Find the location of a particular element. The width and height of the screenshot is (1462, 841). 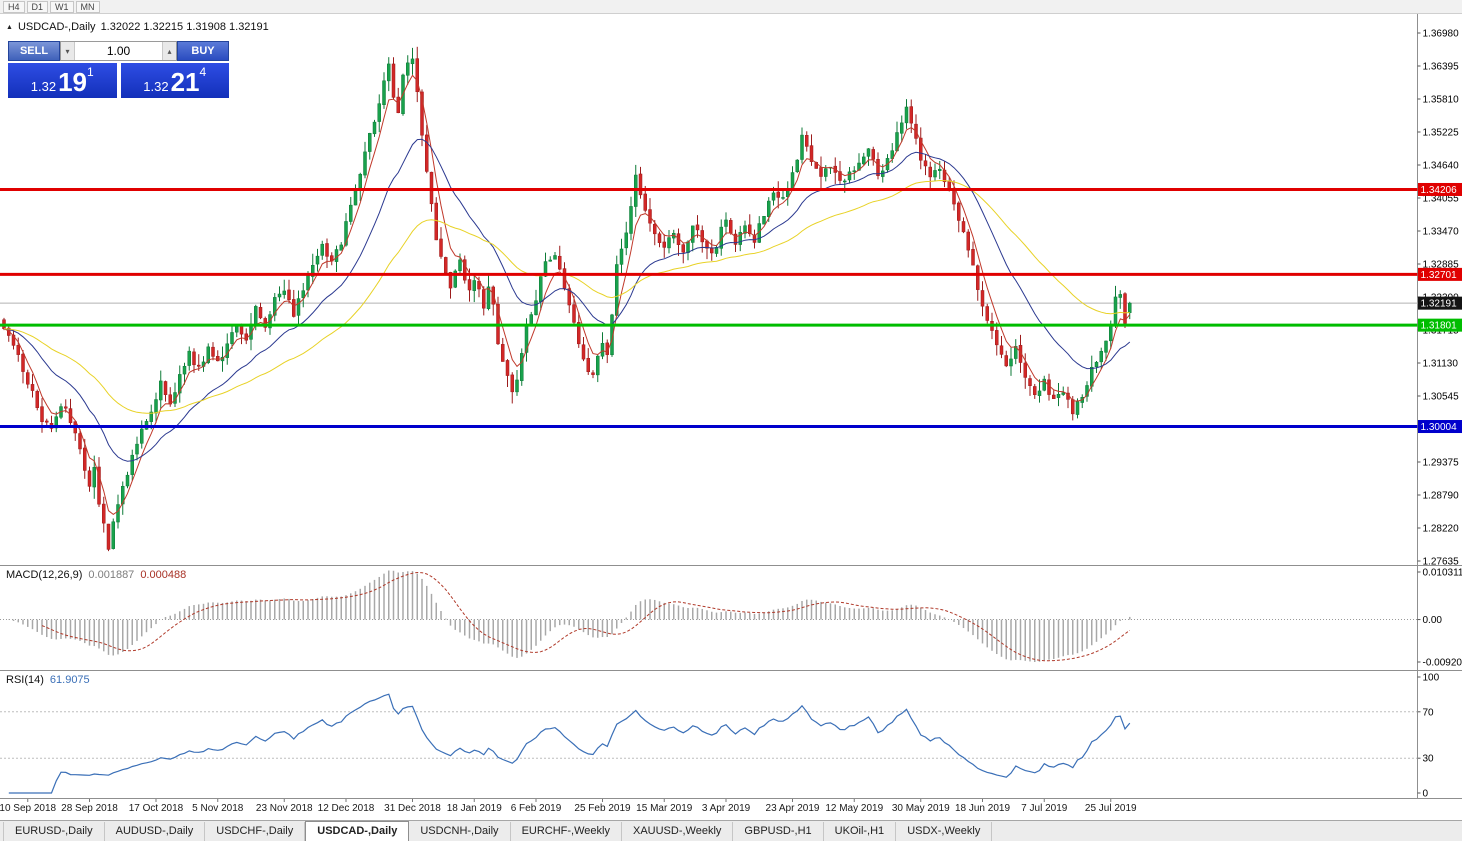

volume-spinner-icon: ▴ is located at coordinates (169, 51).